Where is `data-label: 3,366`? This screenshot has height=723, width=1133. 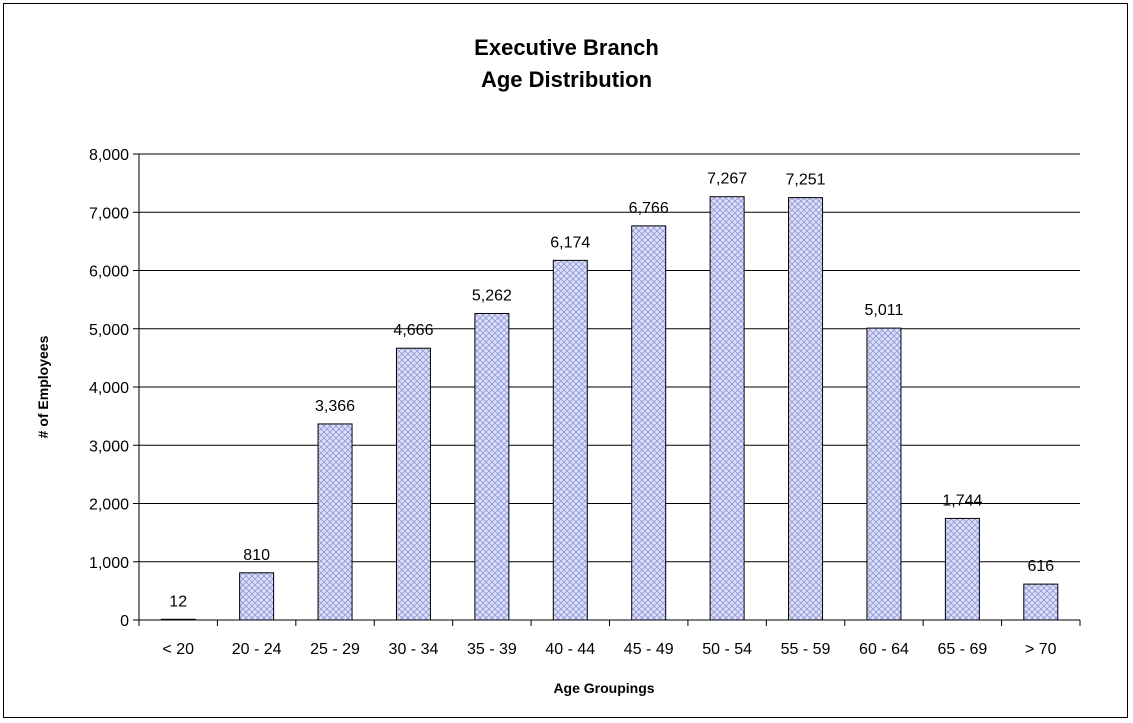
data-label: 3,366 is located at coordinates (335, 406).